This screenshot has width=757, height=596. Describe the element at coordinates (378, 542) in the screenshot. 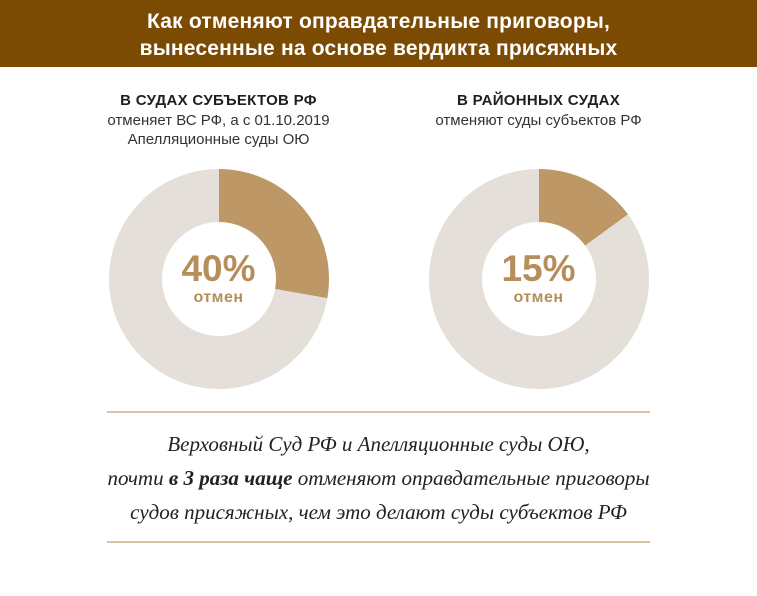

I see `divider-bottom` at that location.